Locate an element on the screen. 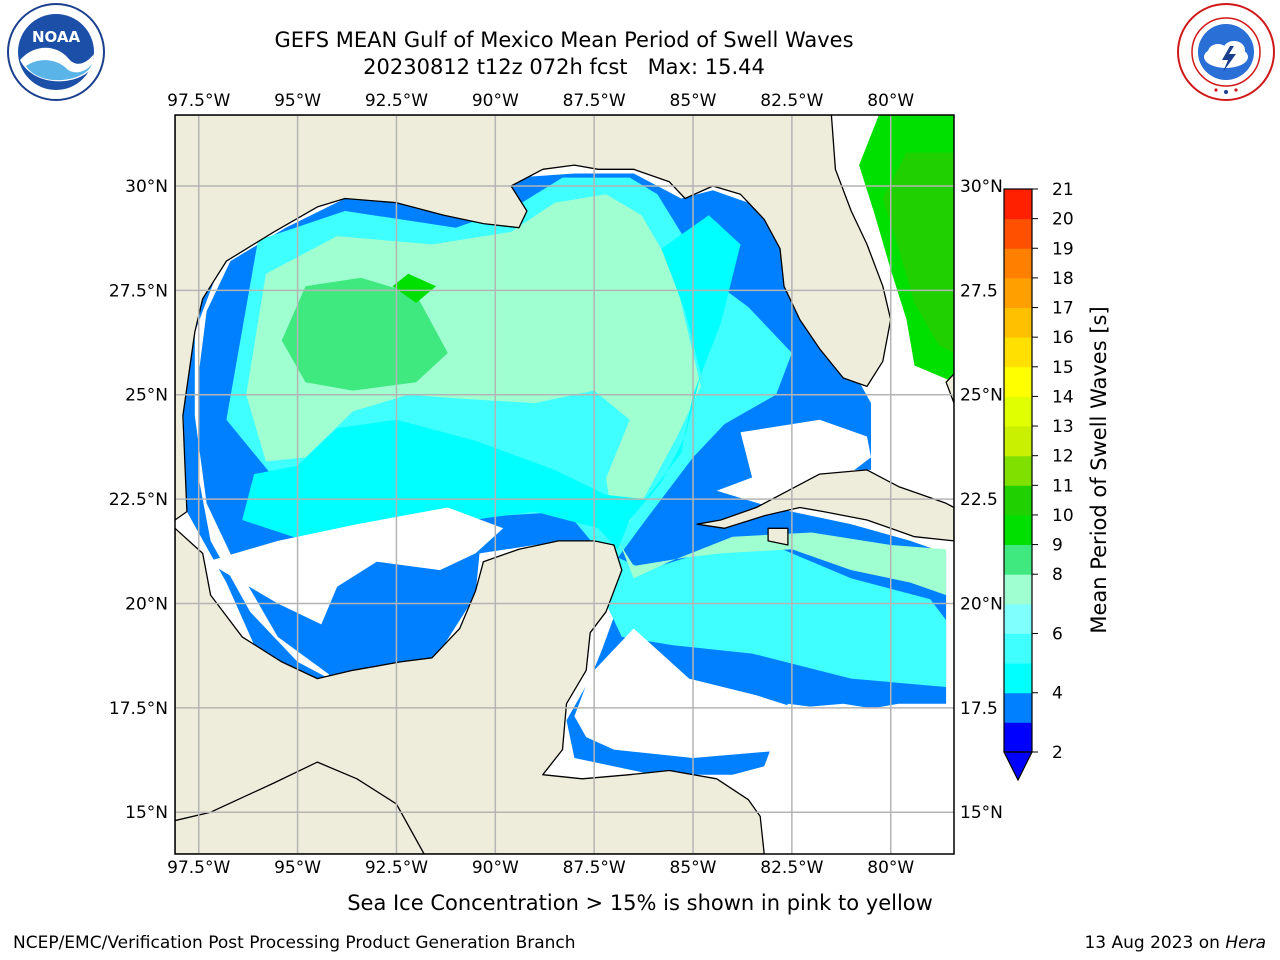  colorbar-tick-label: 4 is located at coordinates (1057, 694).